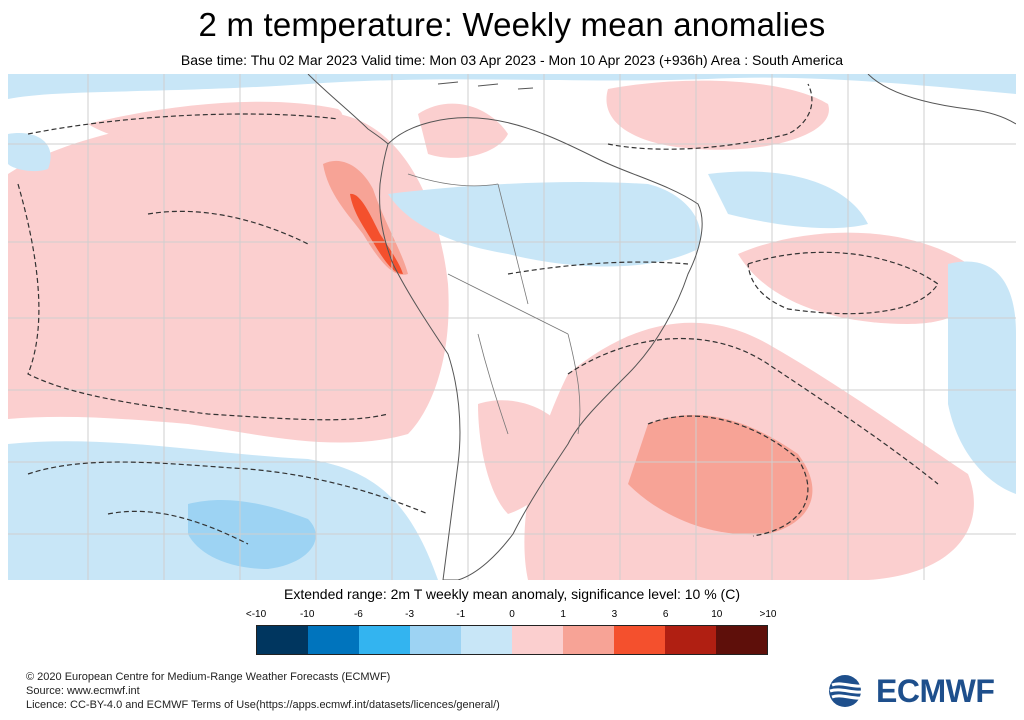 The width and height of the screenshot is (1024, 720). Describe the element at coordinates (717, 115) in the screenshot. I see `warm-area-caribbean` at that location.